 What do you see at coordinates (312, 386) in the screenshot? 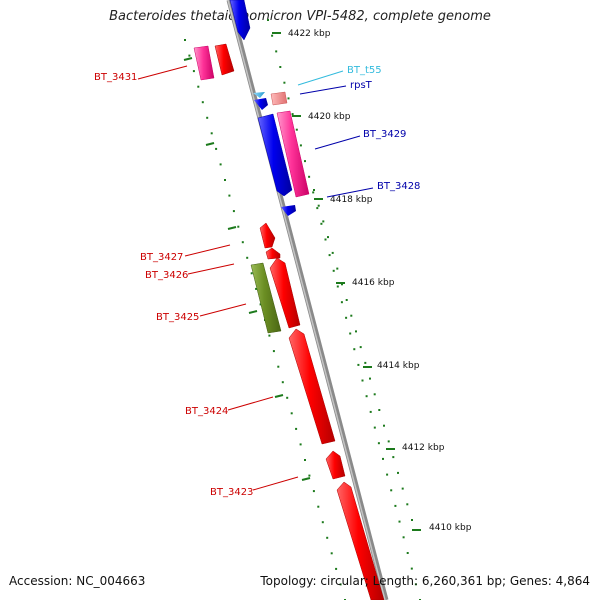
I see `gene-bt3424` at bounding box center [312, 386].